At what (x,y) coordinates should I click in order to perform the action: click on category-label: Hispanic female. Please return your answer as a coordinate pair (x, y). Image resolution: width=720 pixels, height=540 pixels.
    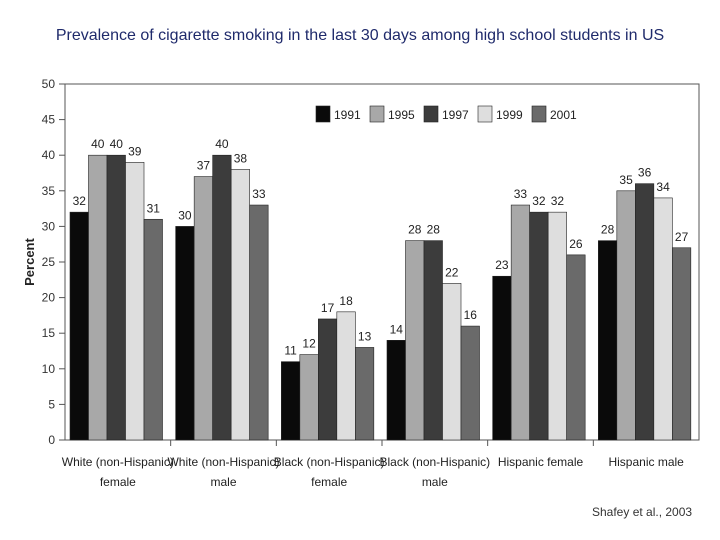
    Looking at the image, I should click on (541, 462).